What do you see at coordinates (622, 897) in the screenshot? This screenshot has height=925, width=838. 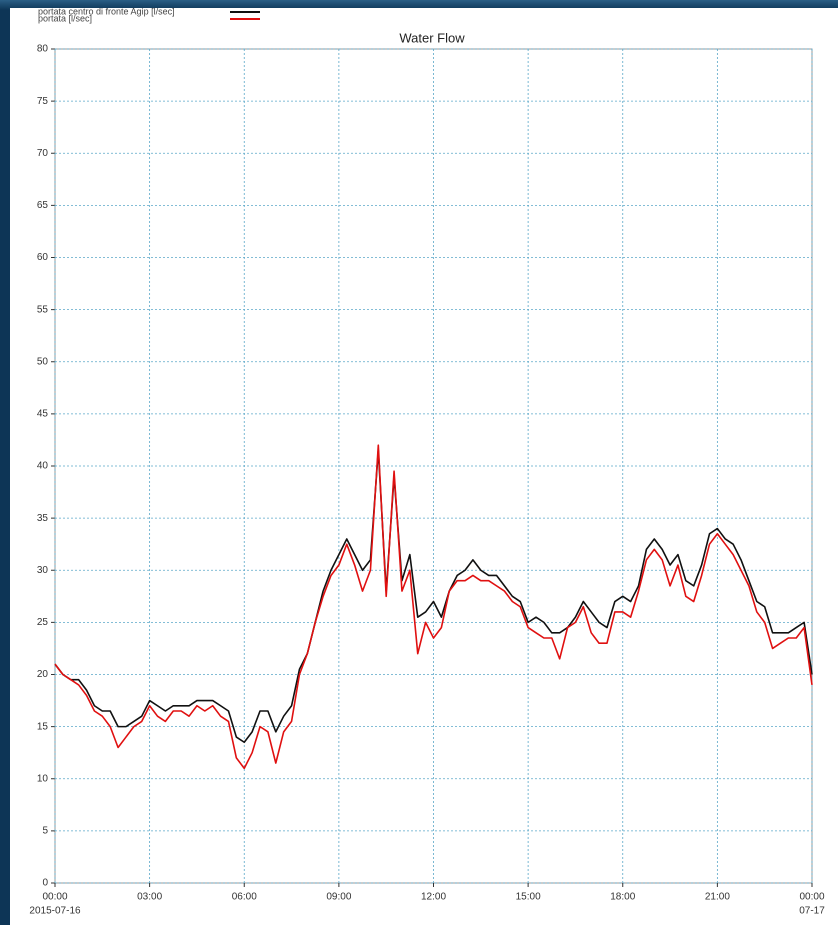 I see `x-tick-label: 18:00` at bounding box center [622, 897].